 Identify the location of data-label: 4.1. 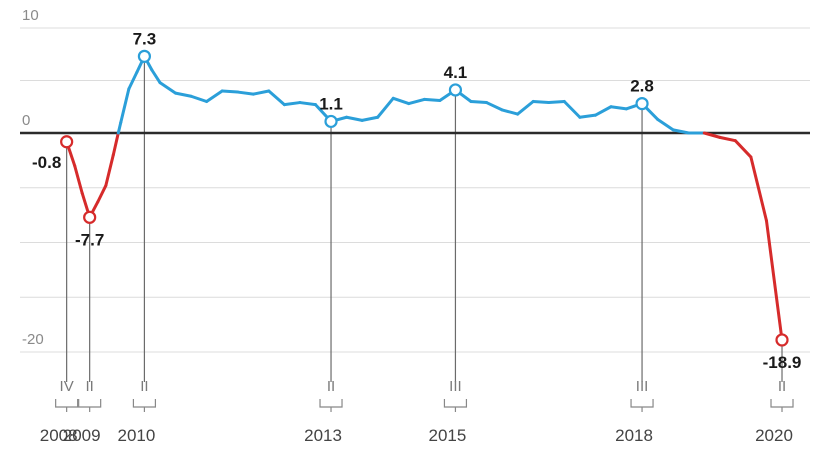
(456, 72).